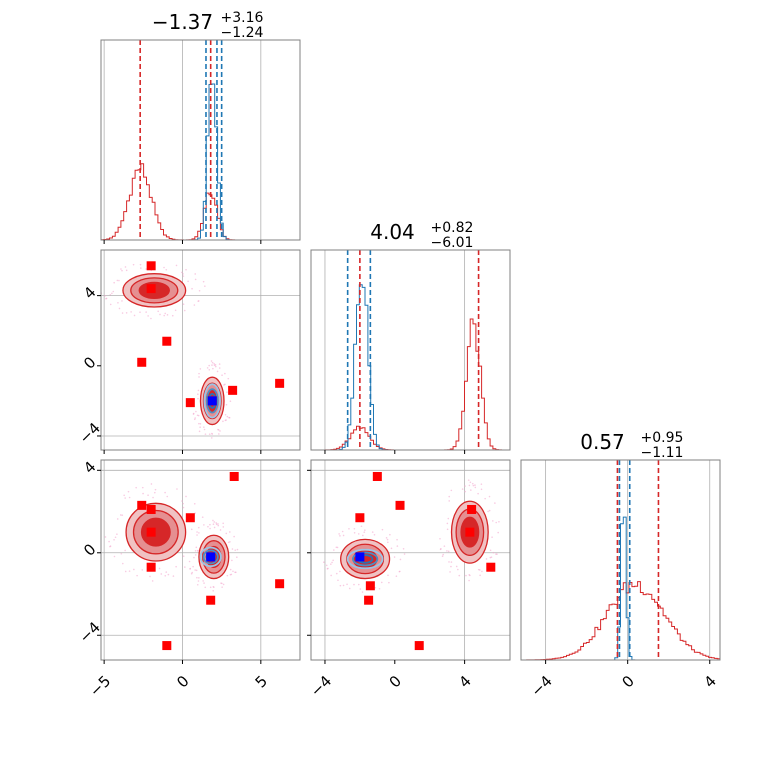 The width and height of the screenshot is (760, 760). I want to click on scatter-p2_vs_p0-frame, so click(200, 560).